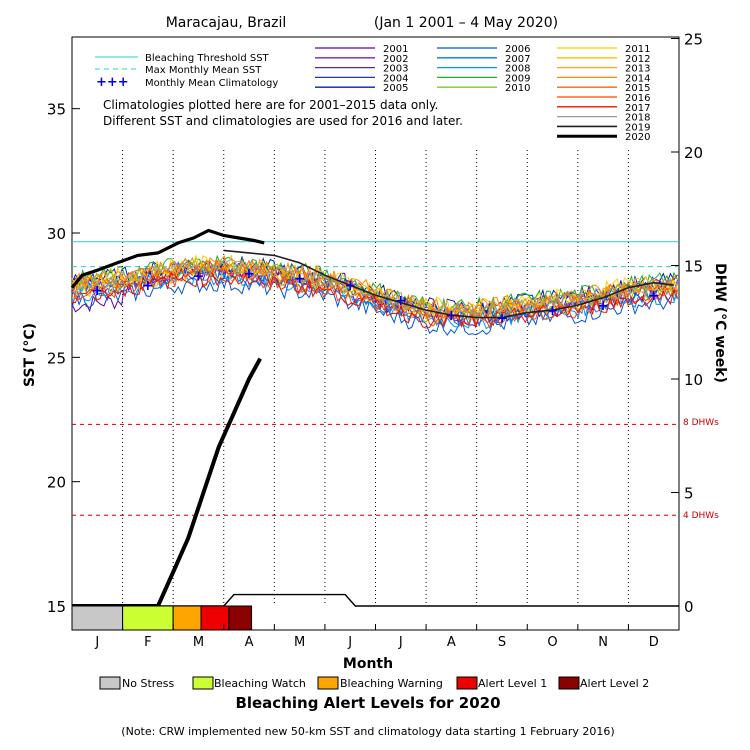 The width and height of the screenshot is (750, 750). I want to click on y-right-tick-label: 0, so click(689, 607).